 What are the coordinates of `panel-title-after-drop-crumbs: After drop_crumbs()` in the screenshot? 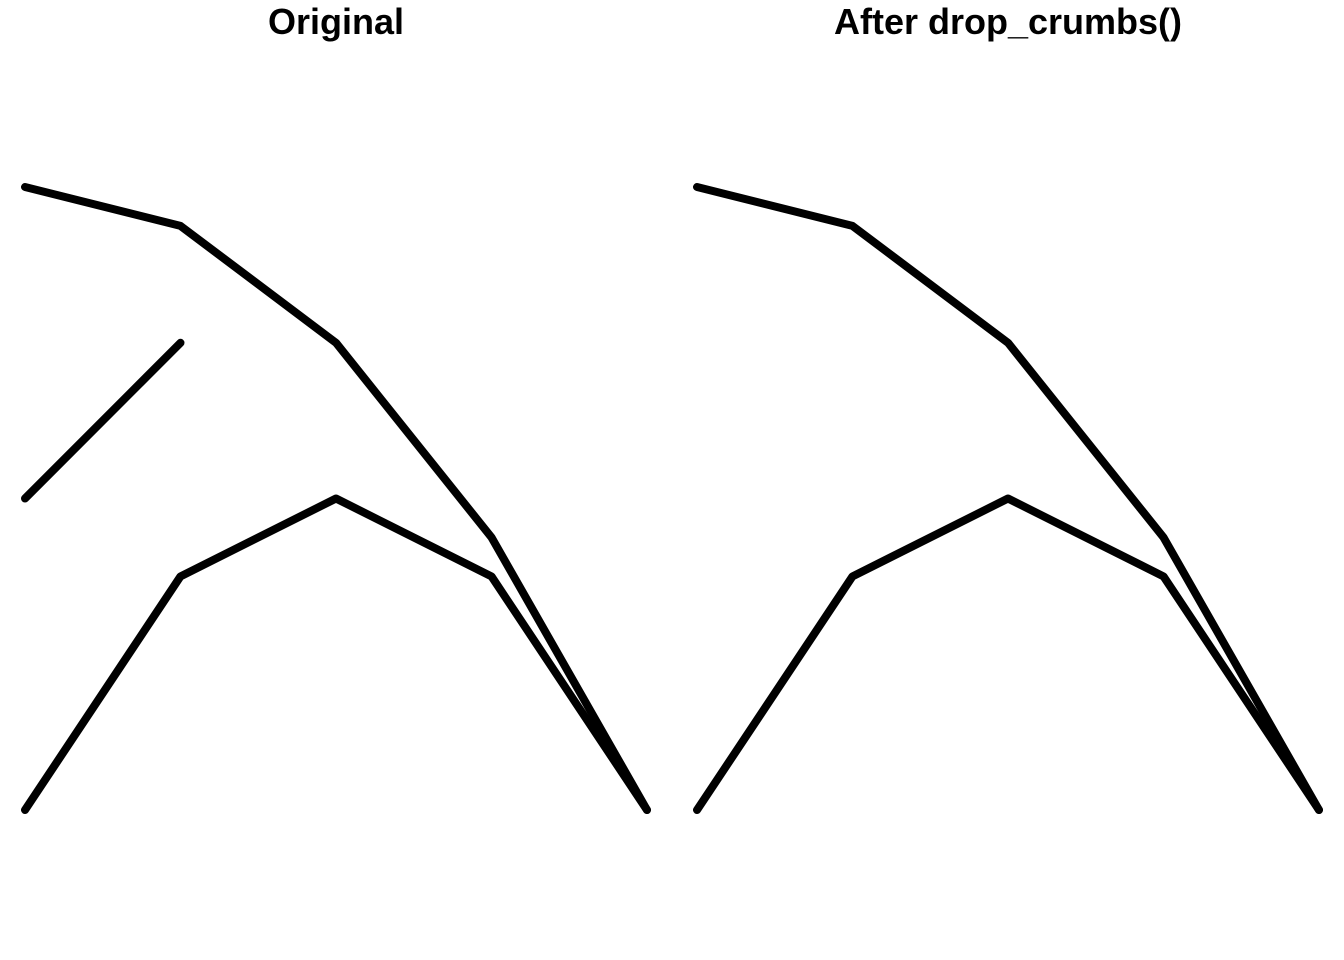 It's located at (1008, 21).